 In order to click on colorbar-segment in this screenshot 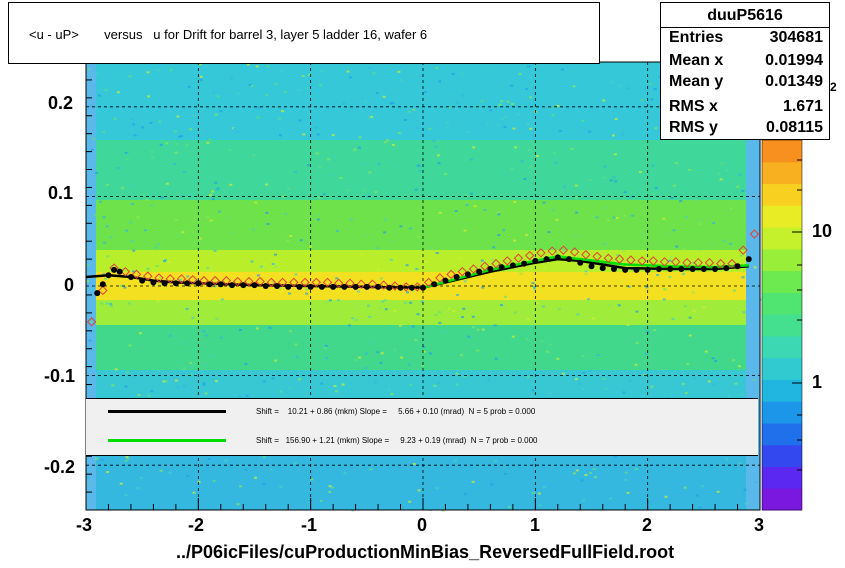, I will do `click(782, 477)`.